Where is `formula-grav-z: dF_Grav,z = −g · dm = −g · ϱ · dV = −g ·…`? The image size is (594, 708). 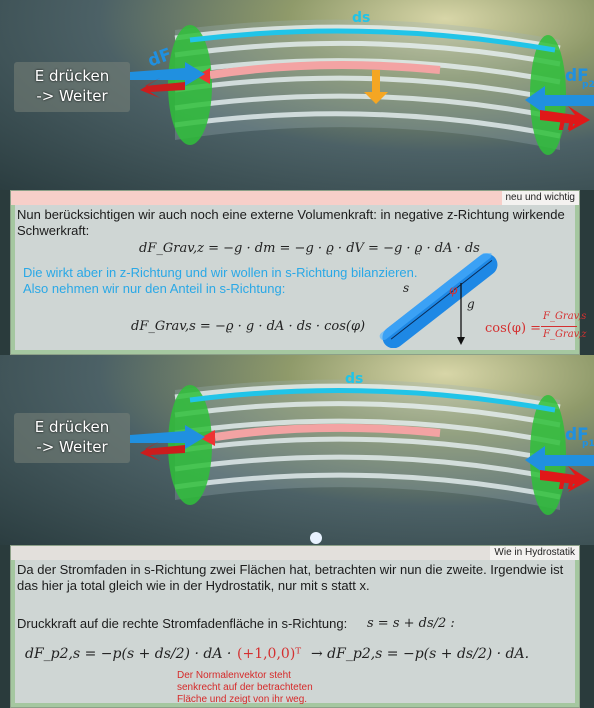 formula-grav-z: dF_Grav,z = −g · dm = −g · ϱ · dV = −g ·… is located at coordinates (309, 248).